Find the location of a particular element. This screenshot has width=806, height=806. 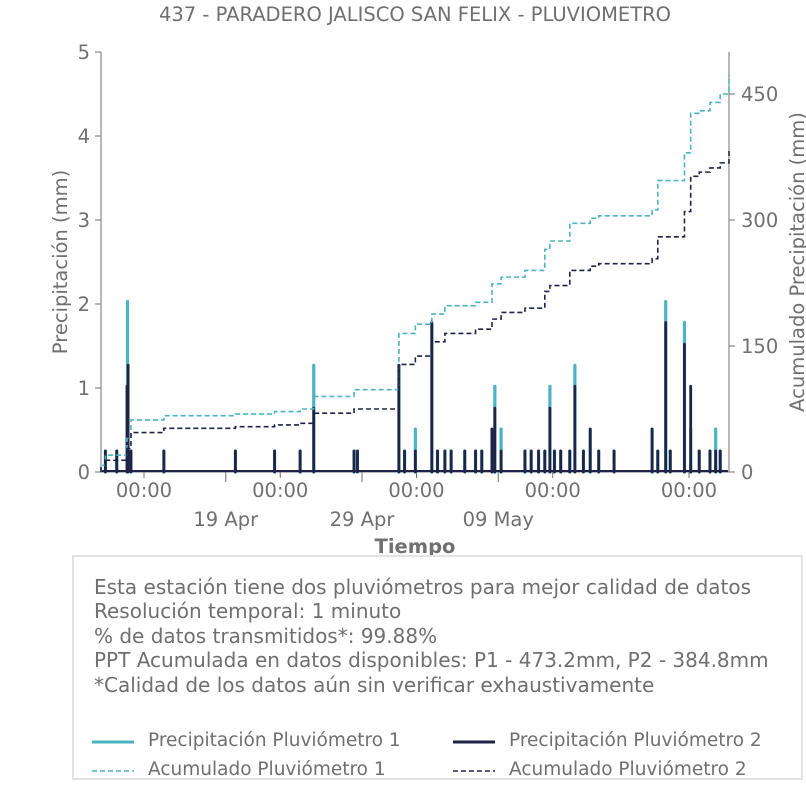

right-y-tick-label: 450 is located at coordinates (759, 94).